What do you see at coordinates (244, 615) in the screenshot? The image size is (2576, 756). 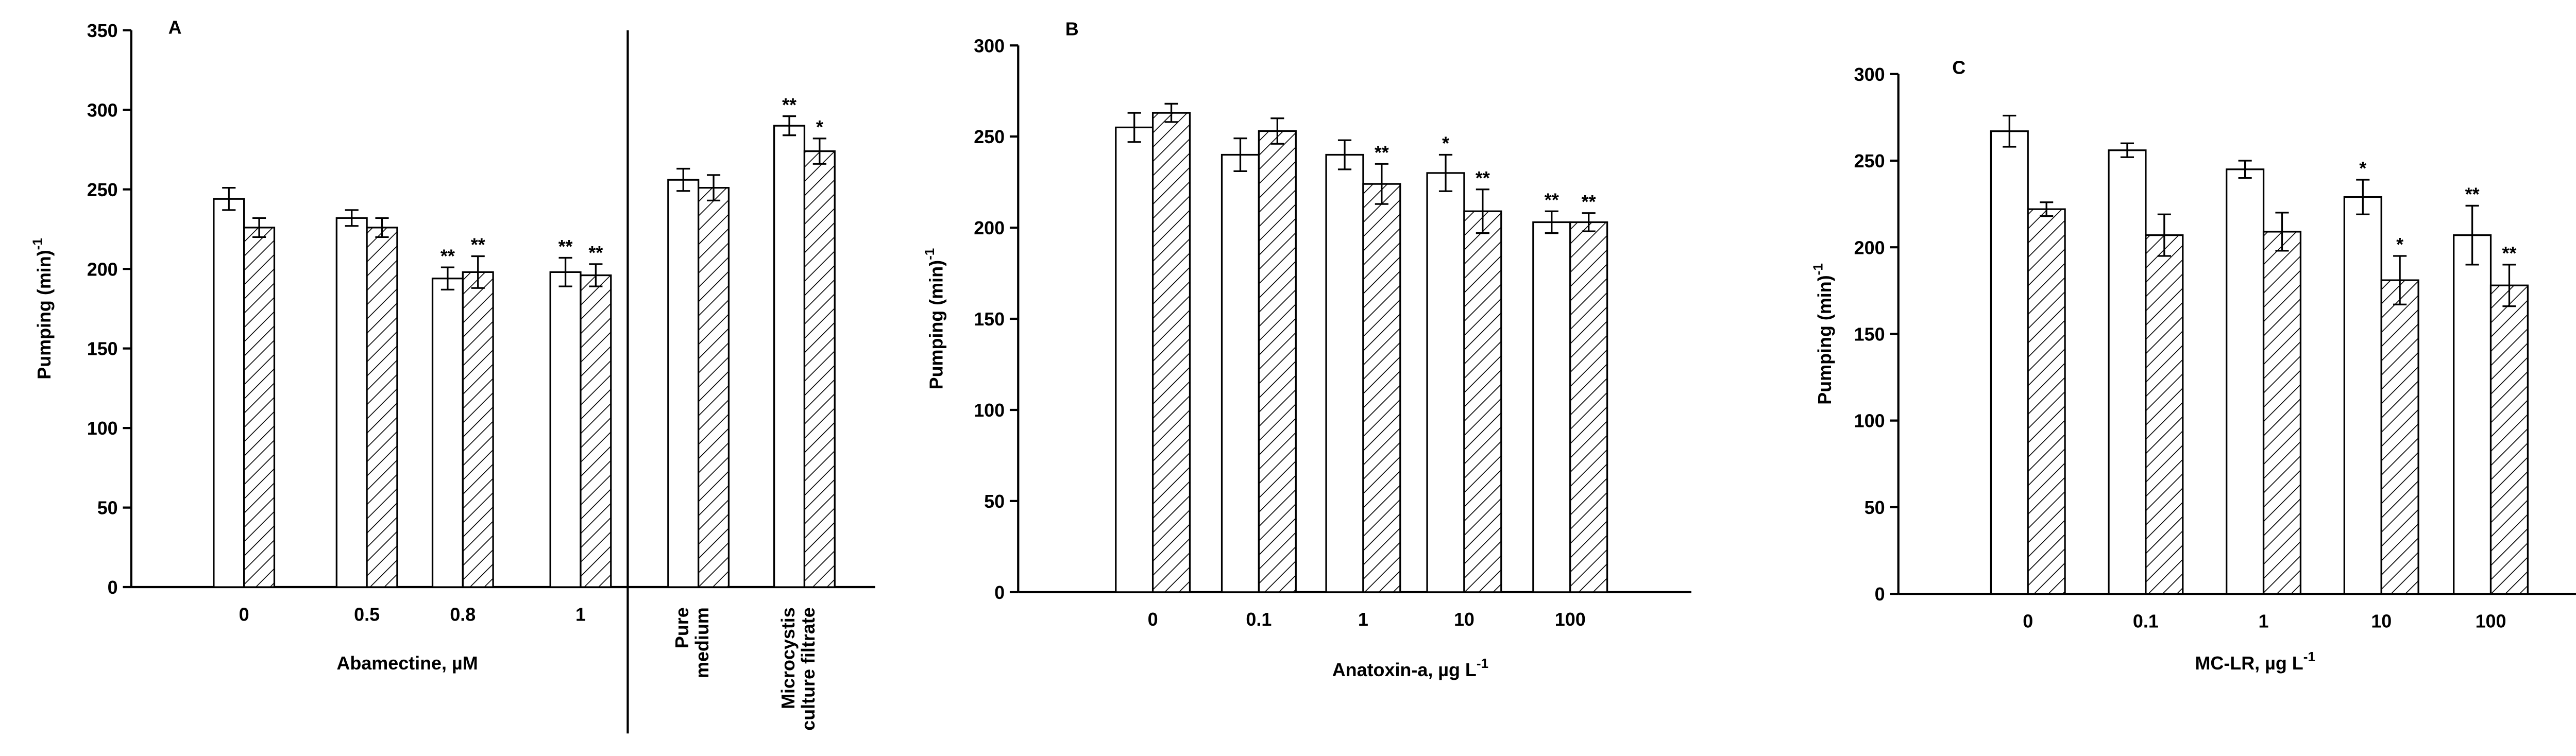 I see `x-tick-label: 0` at bounding box center [244, 615].